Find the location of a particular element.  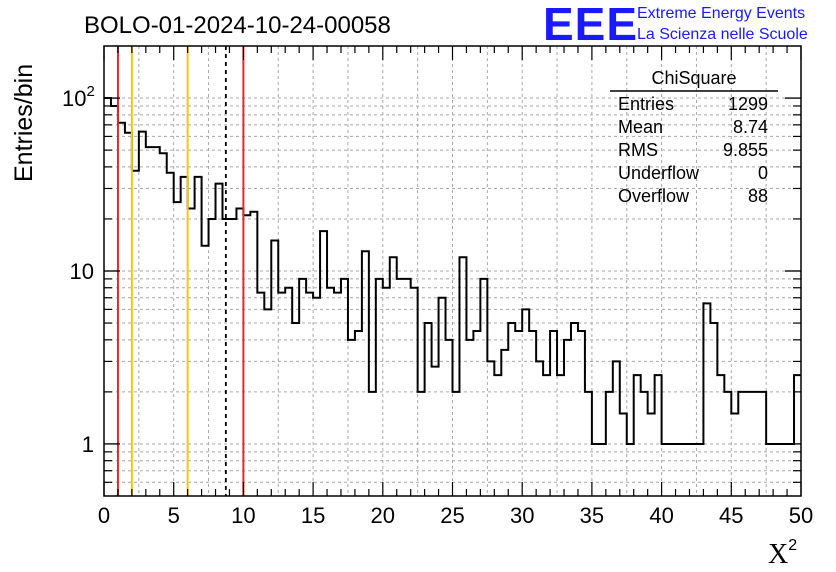

x-axis-label-base: X is located at coordinates (778, 554).